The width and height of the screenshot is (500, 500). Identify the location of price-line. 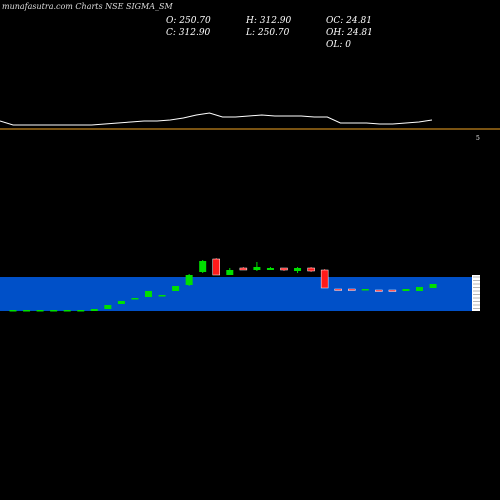
(216, 119).